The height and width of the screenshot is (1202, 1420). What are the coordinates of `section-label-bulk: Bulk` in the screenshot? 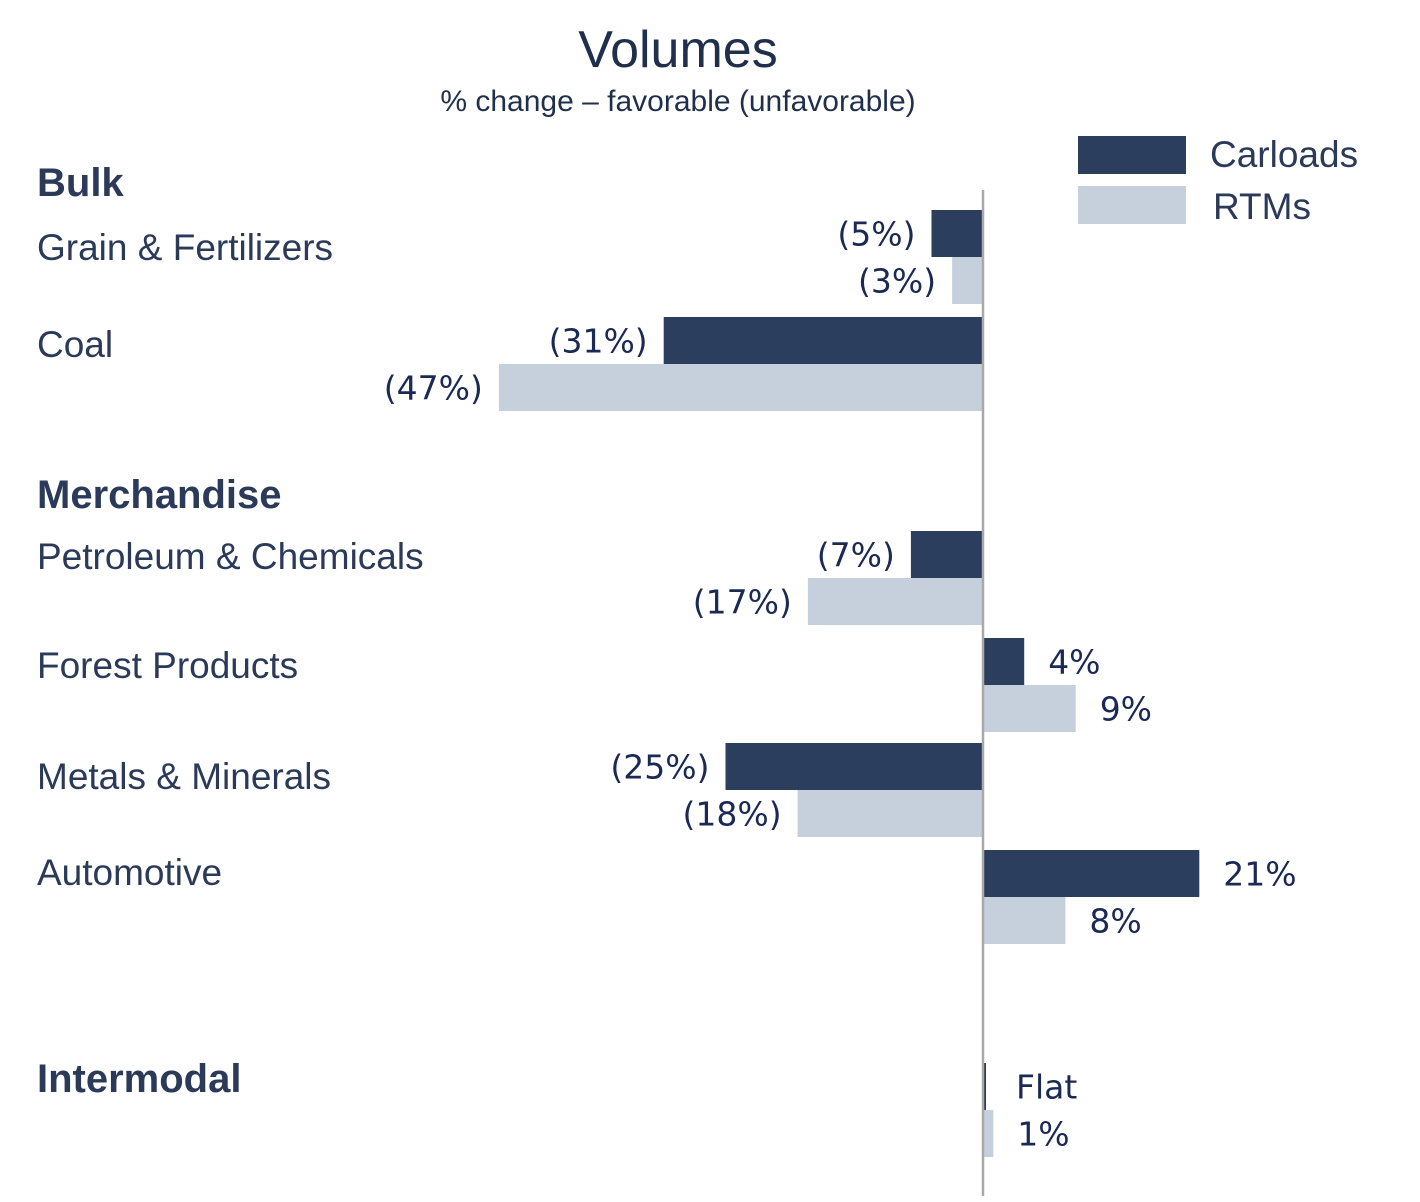 It's located at (80, 183).